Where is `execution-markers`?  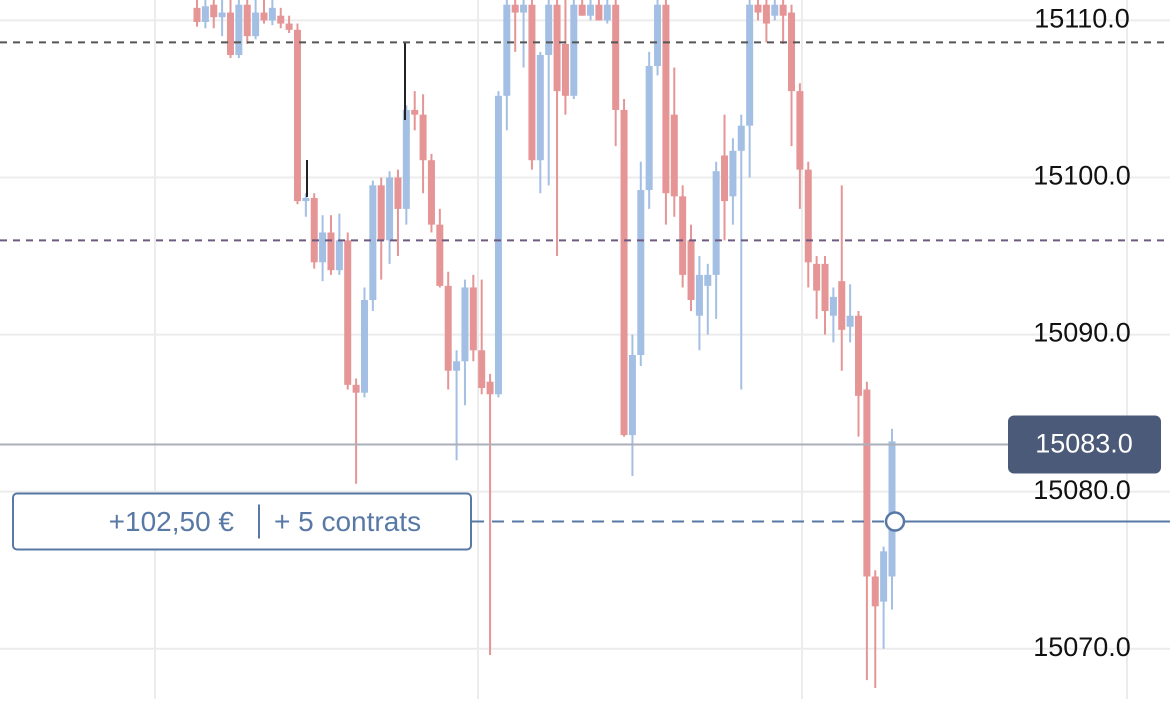
execution-markers is located at coordinates (356, 119).